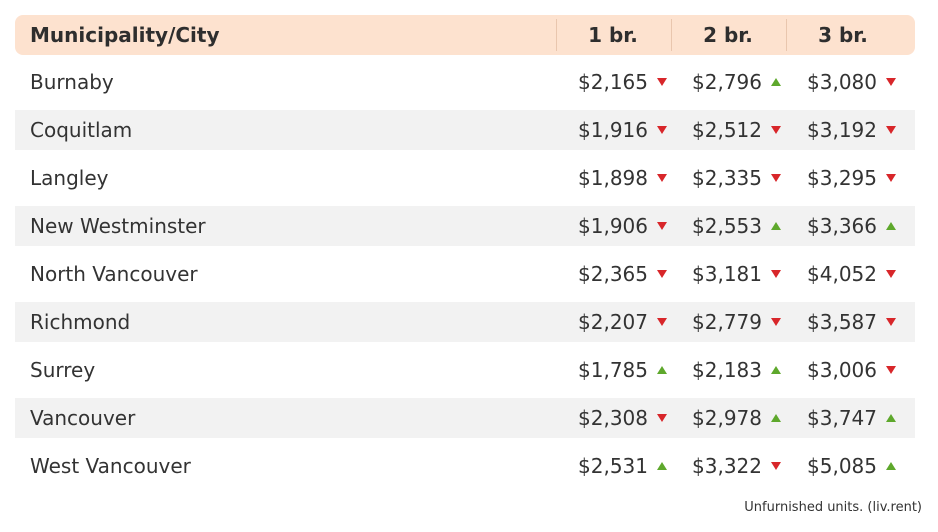  Describe the element at coordinates (72, 82) in the screenshot. I see `municipality: Burnaby` at that location.